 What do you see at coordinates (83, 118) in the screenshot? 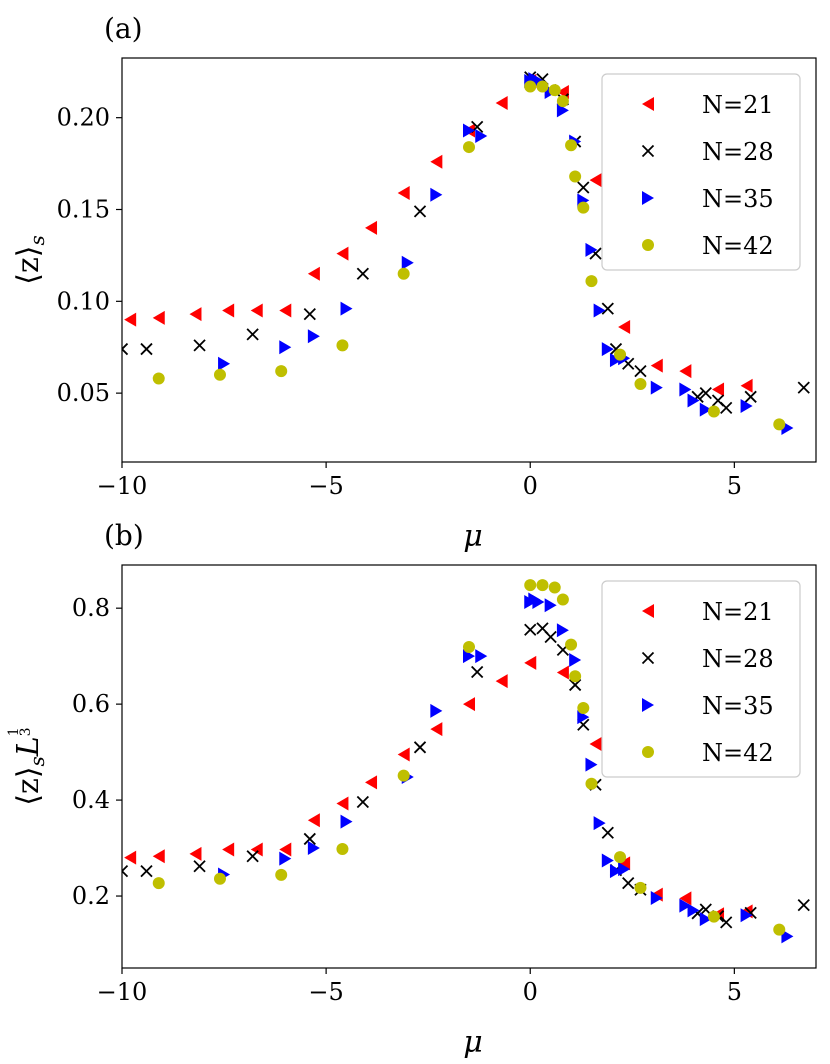
I see `y-tick-label: 0.20` at bounding box center [83, 118].